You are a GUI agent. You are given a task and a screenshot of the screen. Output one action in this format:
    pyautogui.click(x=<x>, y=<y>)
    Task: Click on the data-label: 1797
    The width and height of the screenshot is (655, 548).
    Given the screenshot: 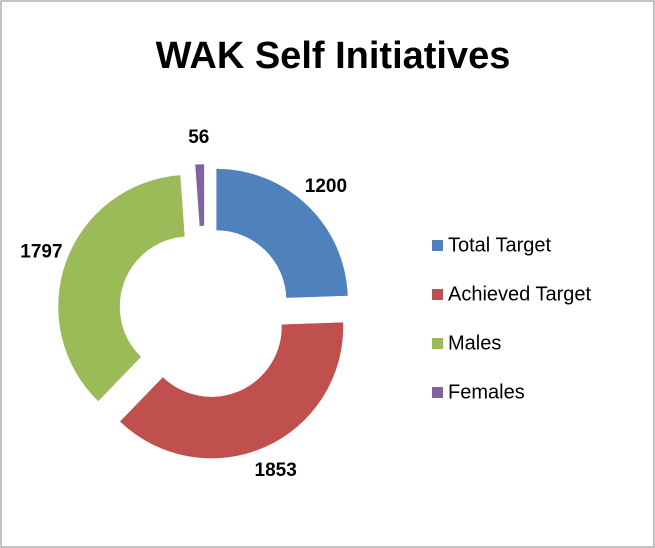 What is the action you would take?
    pyautogui.click(x=41, y=252)
    